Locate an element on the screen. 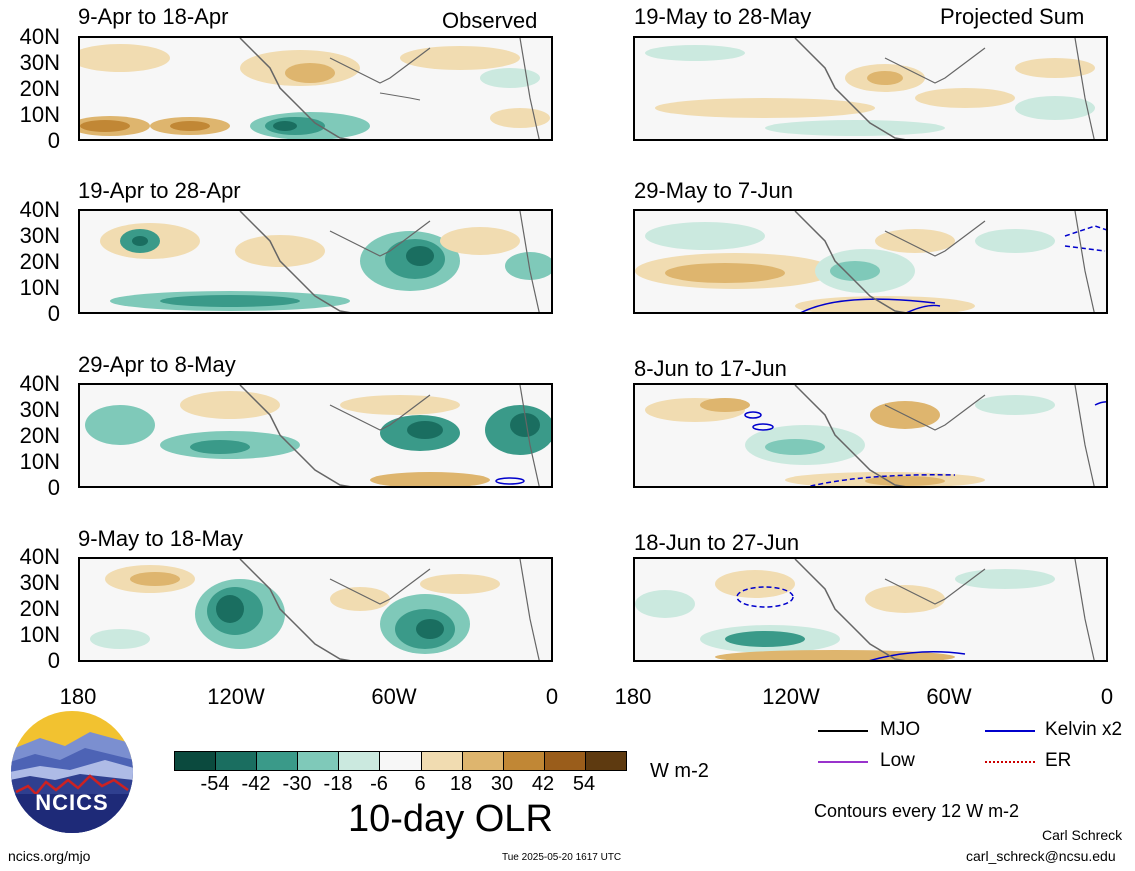  colorbar-tick-label: 54 is located at coordinates (584, 784).